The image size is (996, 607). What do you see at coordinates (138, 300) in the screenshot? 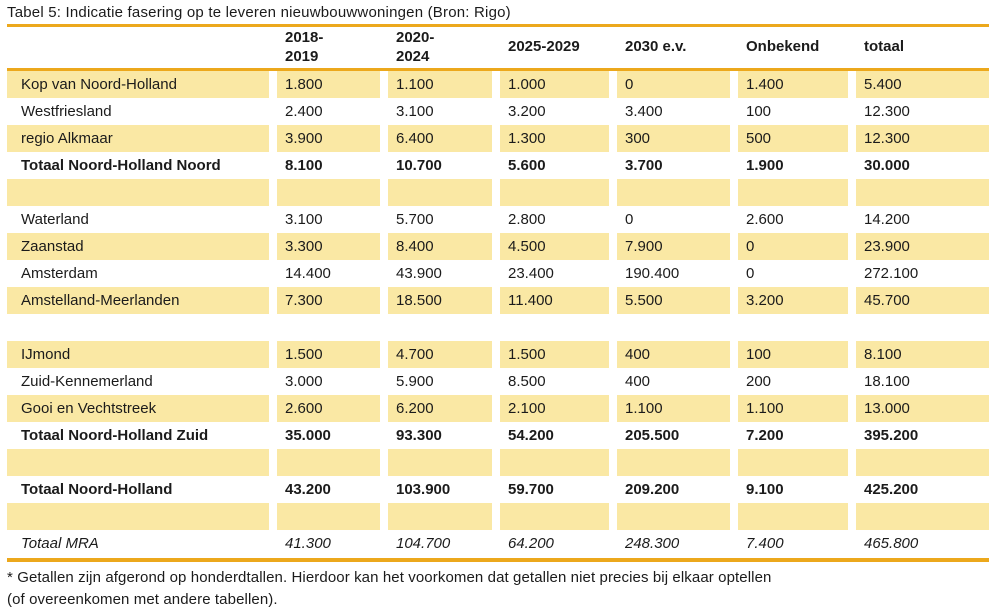
I see `row-label: Amstelland-Meerlanden` at bounding box center [138, 300].